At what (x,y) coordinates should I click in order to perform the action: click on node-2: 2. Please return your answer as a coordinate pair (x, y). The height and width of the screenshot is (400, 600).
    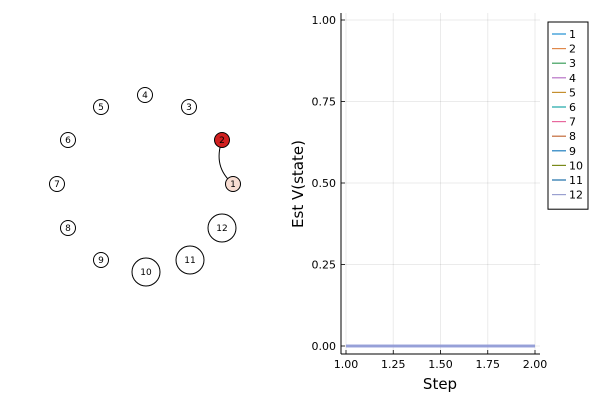
    Looking at the image, I should click on (222, 140).